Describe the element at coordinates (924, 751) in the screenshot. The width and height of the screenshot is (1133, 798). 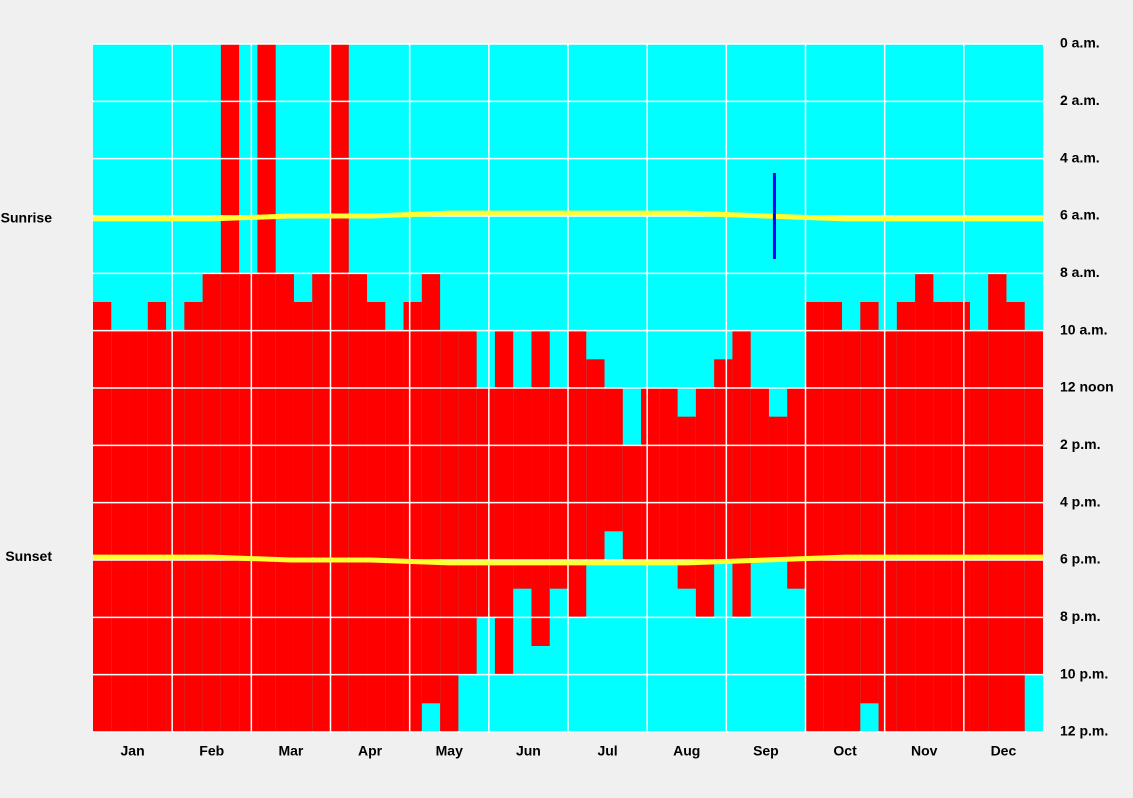
I see `x-tick-label: Nov` at that location.